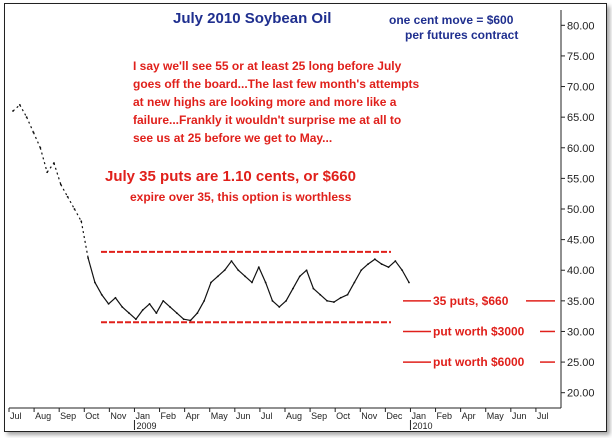  I want to click on x-year-label: 2010, so click(422, 426).